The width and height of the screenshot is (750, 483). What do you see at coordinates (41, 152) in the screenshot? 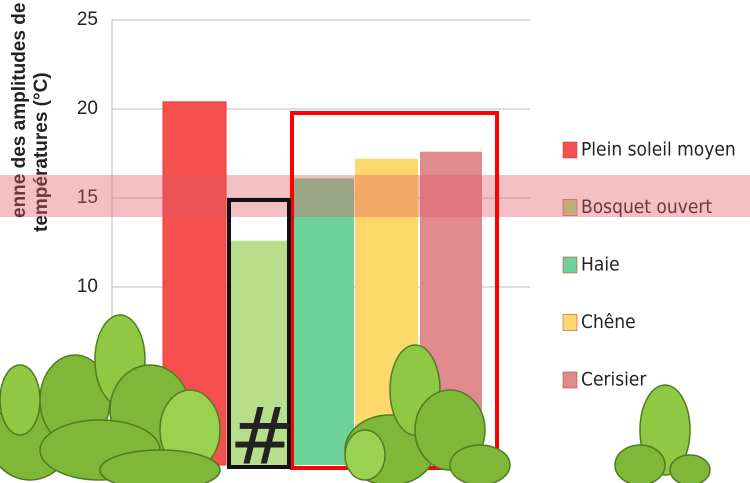
I see `y-label-line: températures (°C)` at bounding box center [41, 152].